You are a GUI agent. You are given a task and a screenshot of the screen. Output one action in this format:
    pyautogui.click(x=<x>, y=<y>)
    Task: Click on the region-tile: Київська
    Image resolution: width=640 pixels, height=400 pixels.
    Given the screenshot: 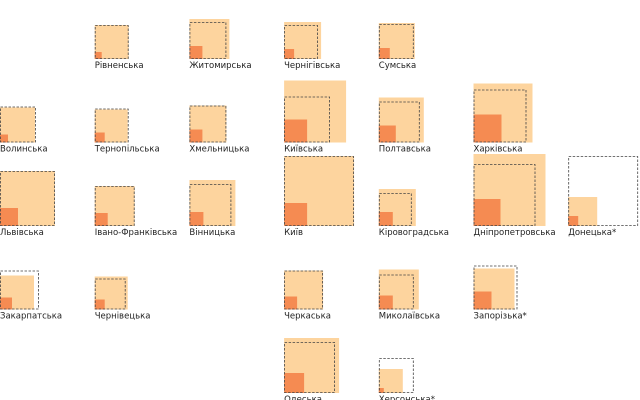 What is the action you would take?
    pyautogui.click(x=315, y=117)
    